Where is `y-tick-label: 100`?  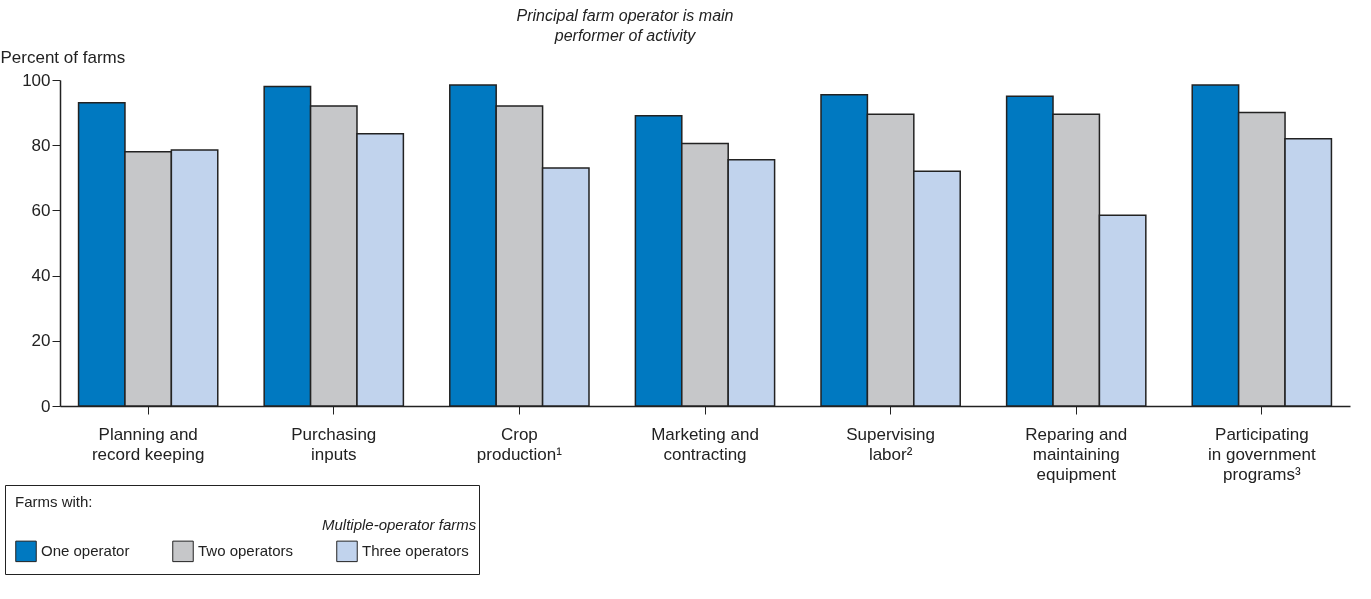 y-tick-label: 100 is located at coordinates (36, 80).